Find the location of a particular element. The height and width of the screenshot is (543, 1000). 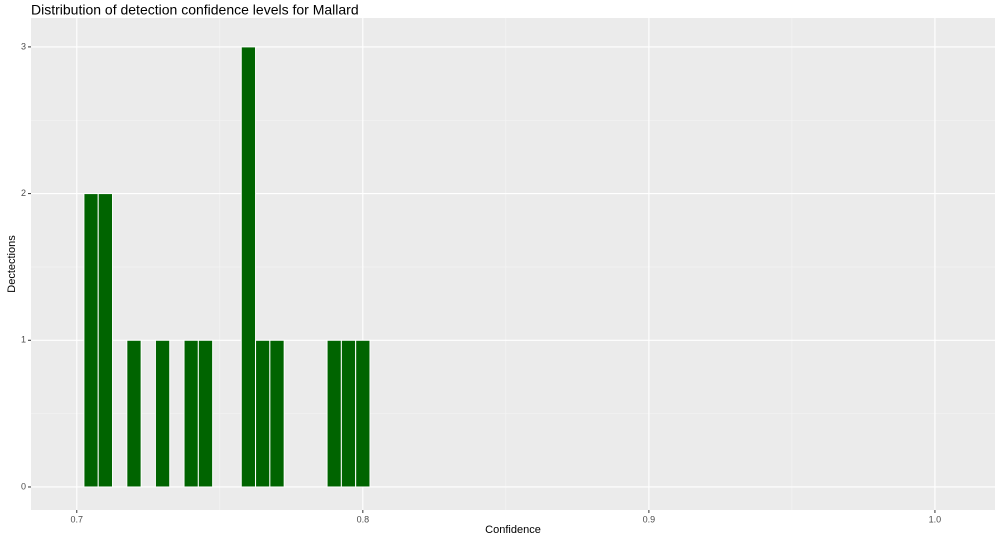

y-tick-label: 3 is located at coordinates (23, 46).